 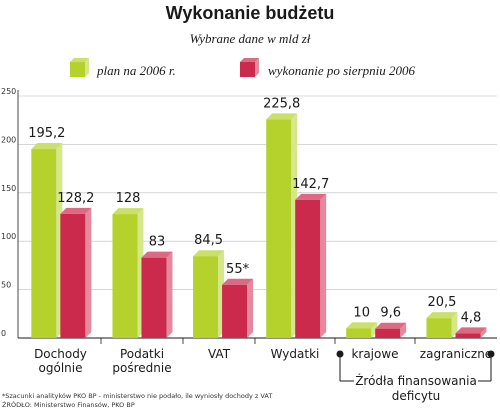 I want to click on legend-label-execution: wykonanie po sierpniu 2006, so click(x=341, y=70).